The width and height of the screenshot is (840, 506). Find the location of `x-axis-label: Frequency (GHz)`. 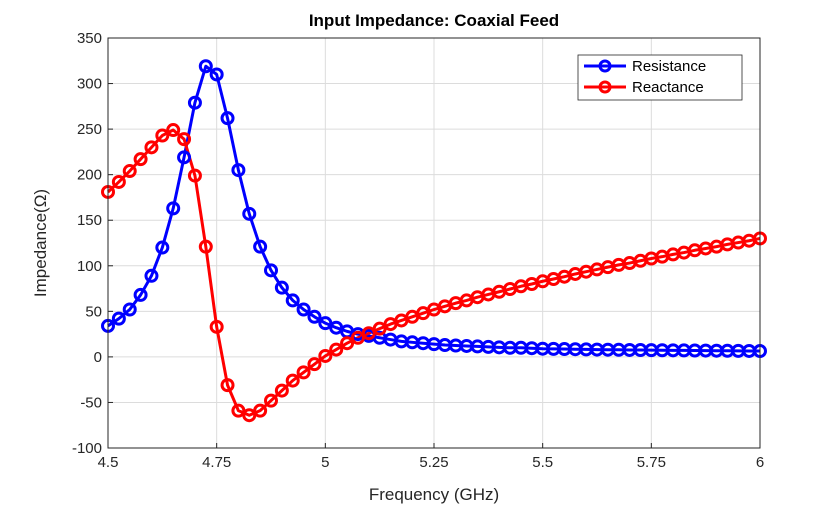

x-axis-label: Frequency (GHz) is located at coordinates (434, 494).